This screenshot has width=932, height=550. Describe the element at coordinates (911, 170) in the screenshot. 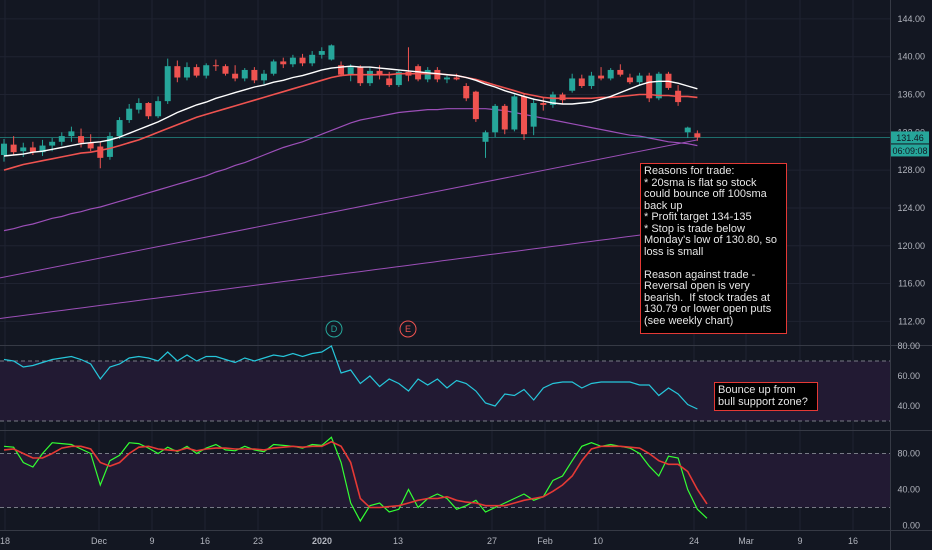

I see `price-tick-label: 128.00` at that location.